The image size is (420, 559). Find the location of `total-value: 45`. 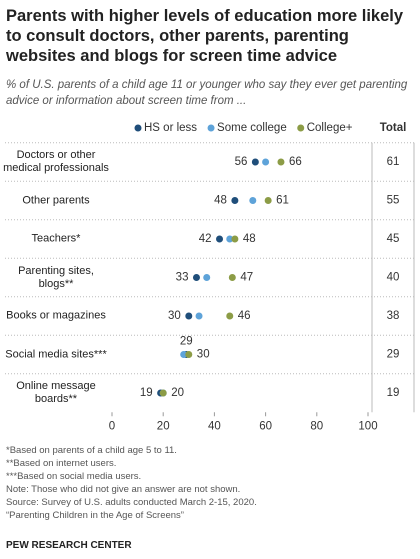

total-value: 45 is located at coordinates (393, 239).